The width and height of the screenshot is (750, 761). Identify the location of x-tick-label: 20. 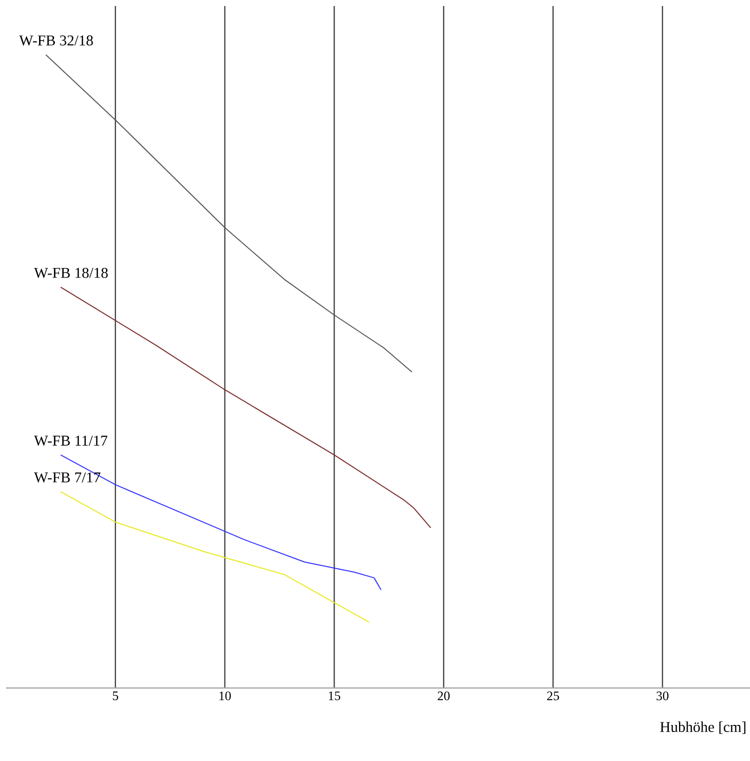
(444, 696).